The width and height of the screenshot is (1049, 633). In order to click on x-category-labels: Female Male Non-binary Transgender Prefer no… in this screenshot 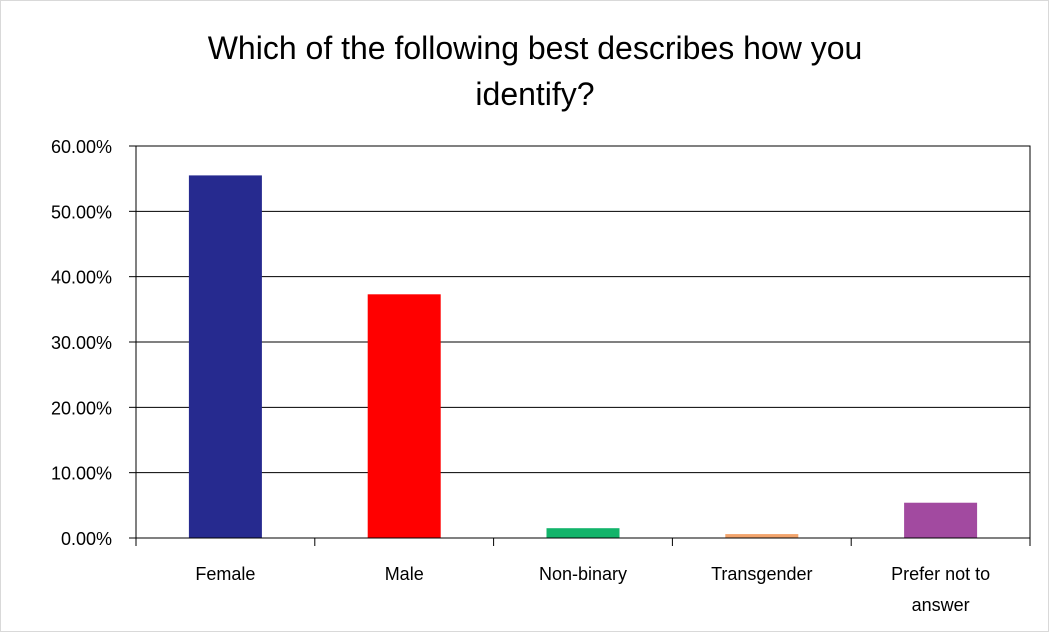, I will do `click(592, 589)`.